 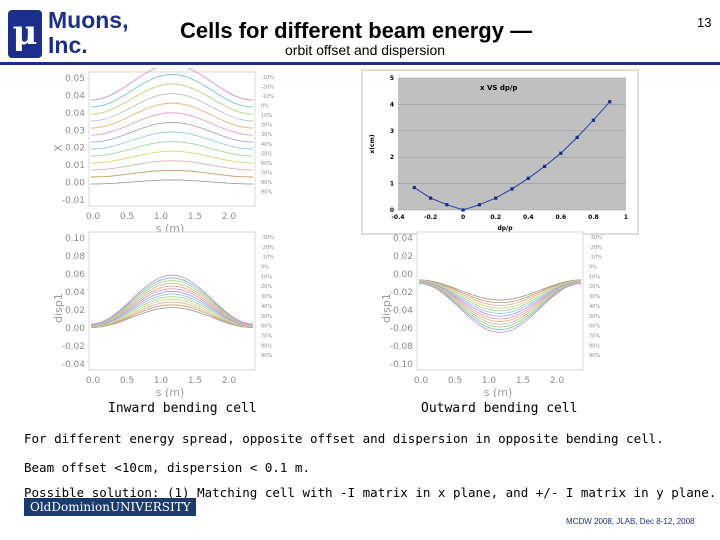 I want to click on x-tick-label: 0.8, so click(x=593, y=217).